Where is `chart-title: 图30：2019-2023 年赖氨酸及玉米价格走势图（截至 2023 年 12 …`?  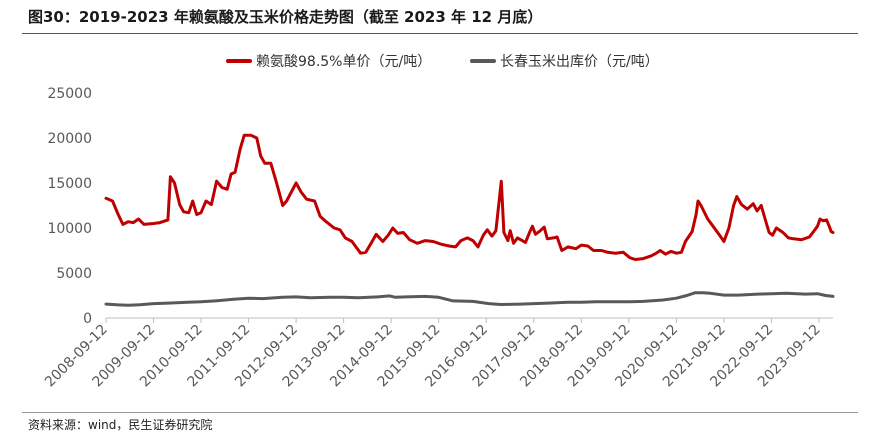 chart-title: 图30：2019-2023 年赖氨酸及玉米价格走势图（截至 2023 年 12 … is located at coordinates (285, 17).